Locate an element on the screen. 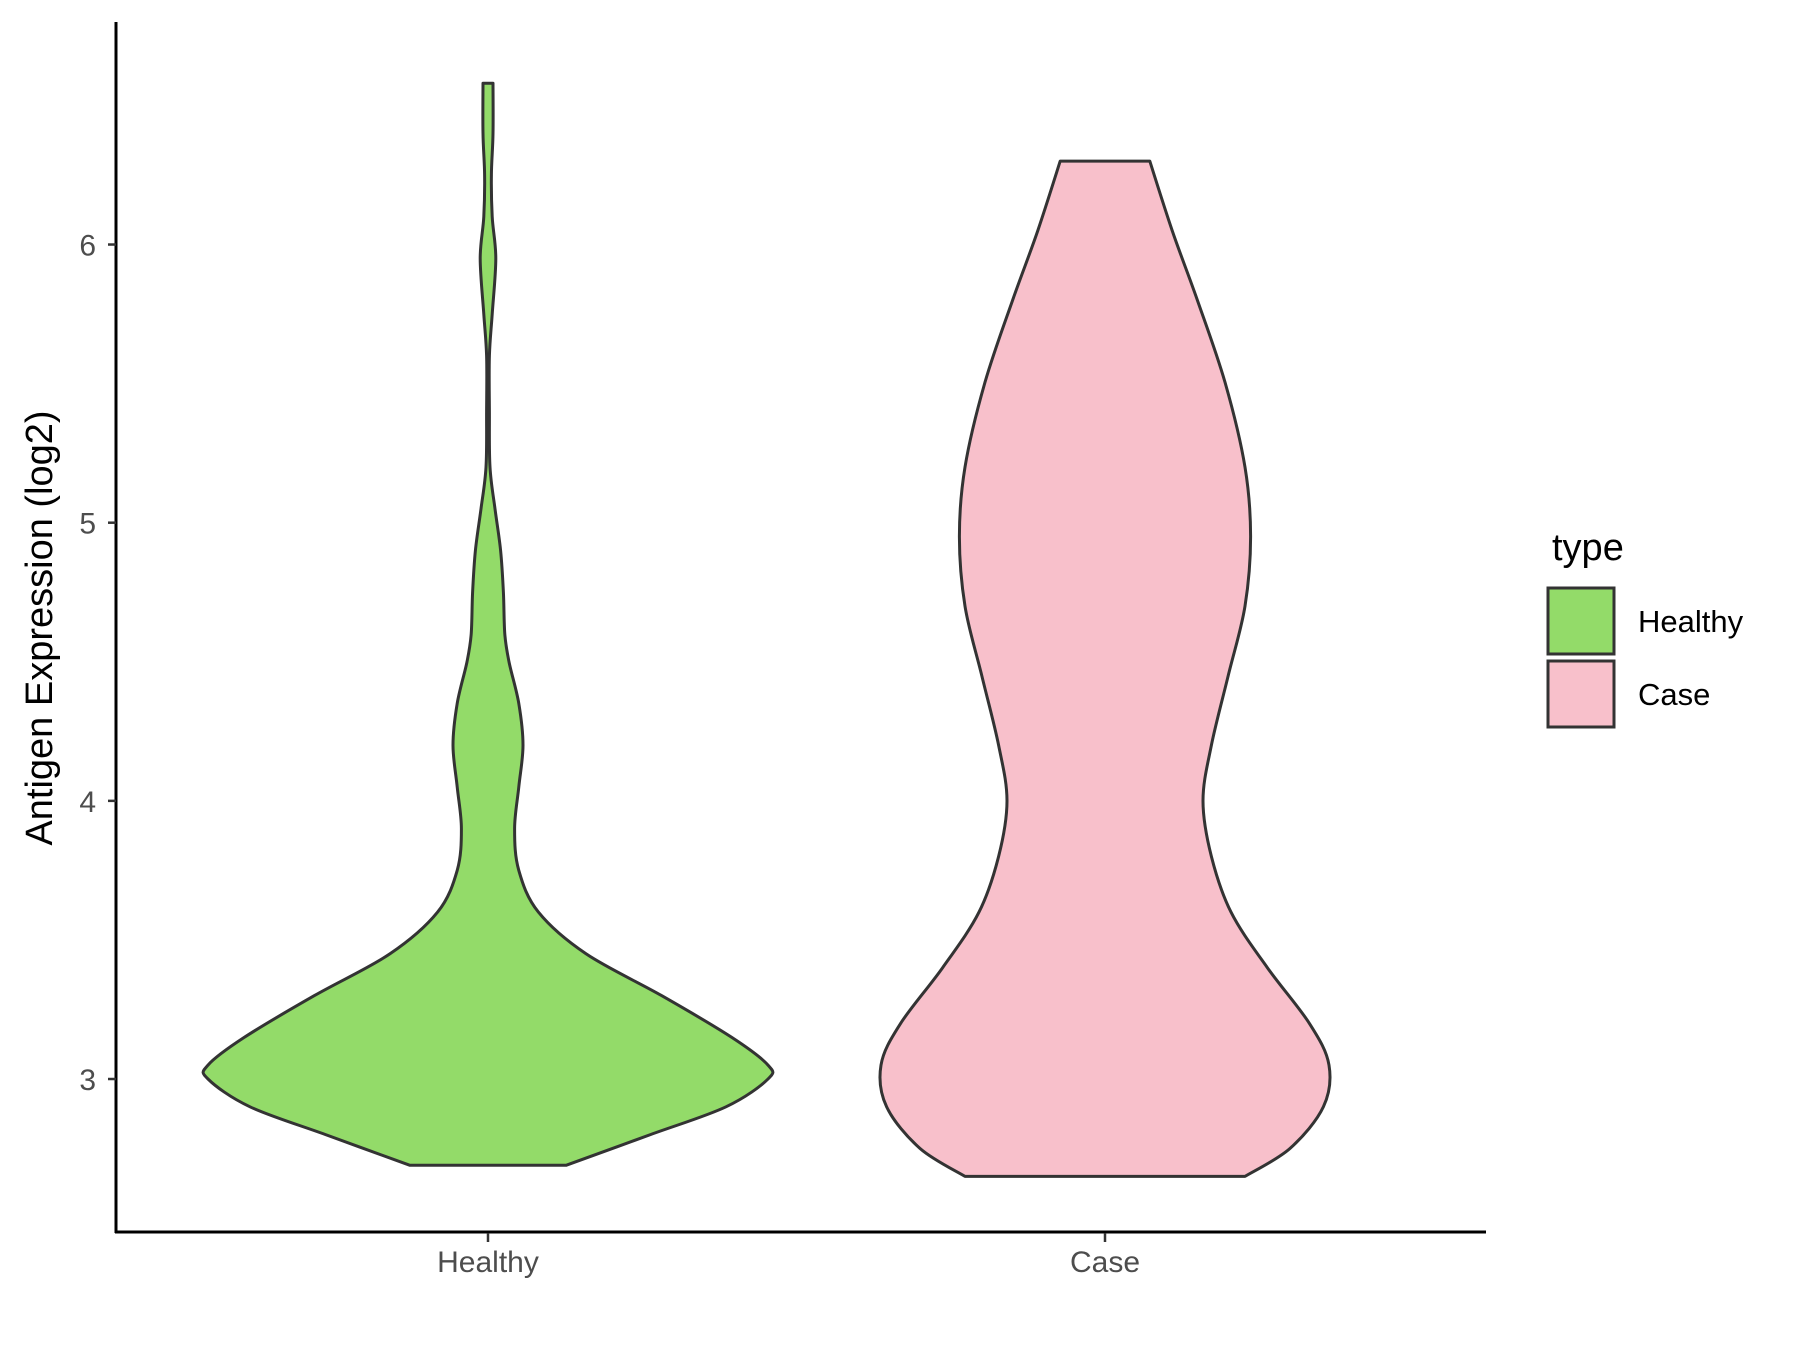  x-tick-label: Case is located at coordinates (1105, 1262).